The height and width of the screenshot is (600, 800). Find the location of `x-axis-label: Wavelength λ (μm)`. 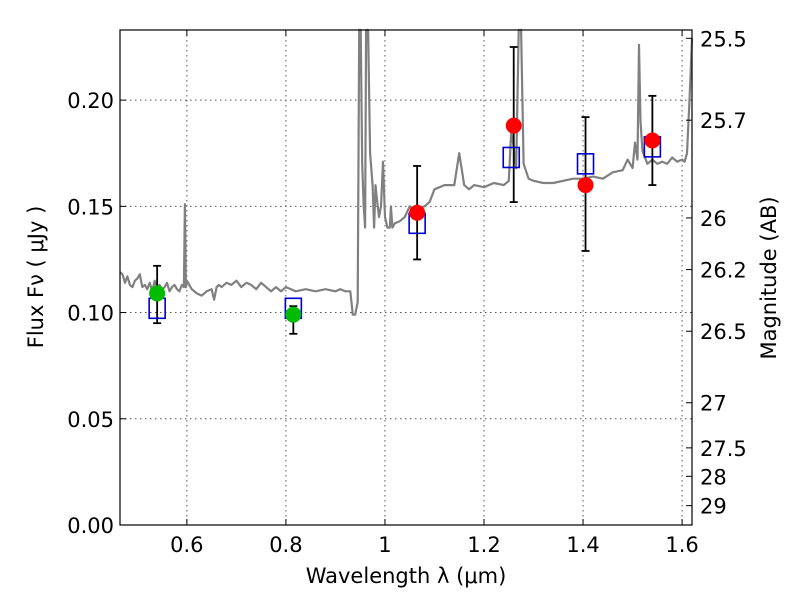

x-axis-label: Wavelength λ (μm) is located at coordinates (406, 576).